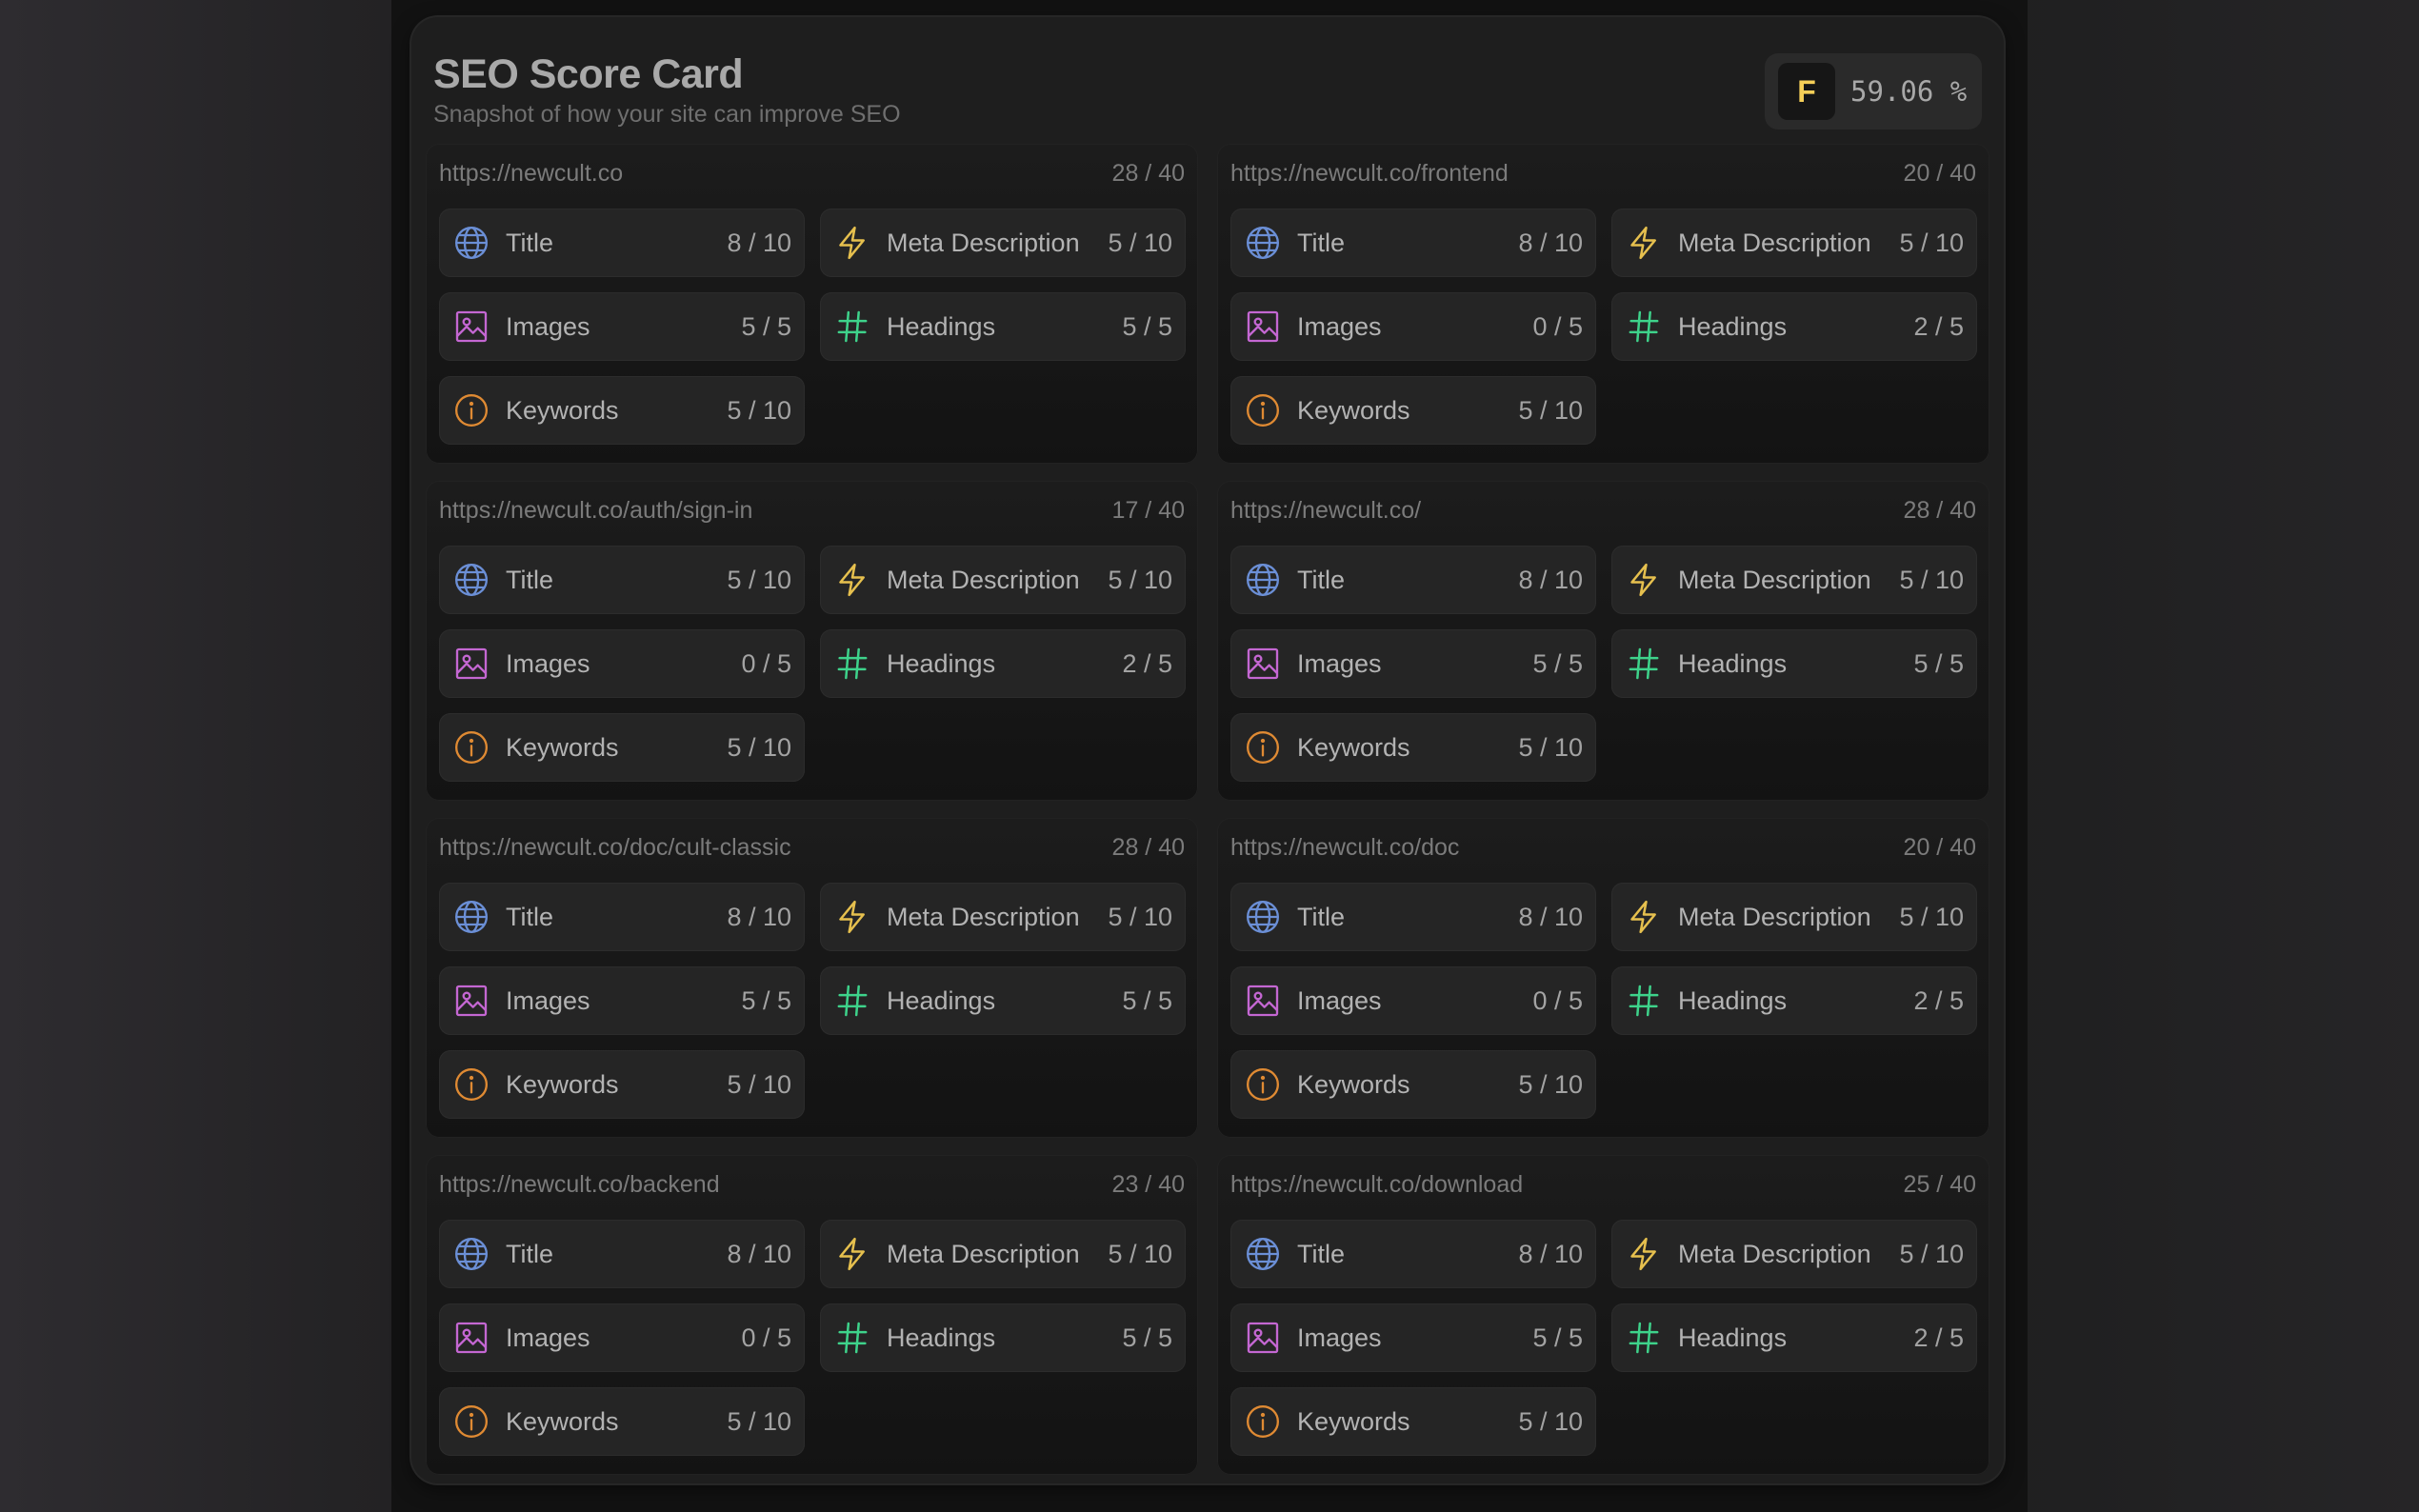 The width and height of the screenshot is (2419, 1512). Describe the element at coordinates (1326, 510) in the screenshot. I see `page-url: https://newcult.co/` at that location.